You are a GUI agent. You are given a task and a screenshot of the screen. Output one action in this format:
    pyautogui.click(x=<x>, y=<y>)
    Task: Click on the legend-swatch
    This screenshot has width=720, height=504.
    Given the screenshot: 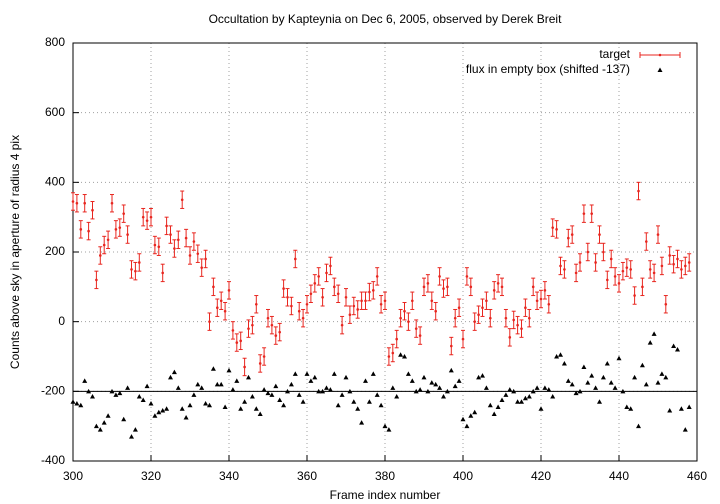 What is the action you would take?
    pyautogui.click(x=660, y=55)
    